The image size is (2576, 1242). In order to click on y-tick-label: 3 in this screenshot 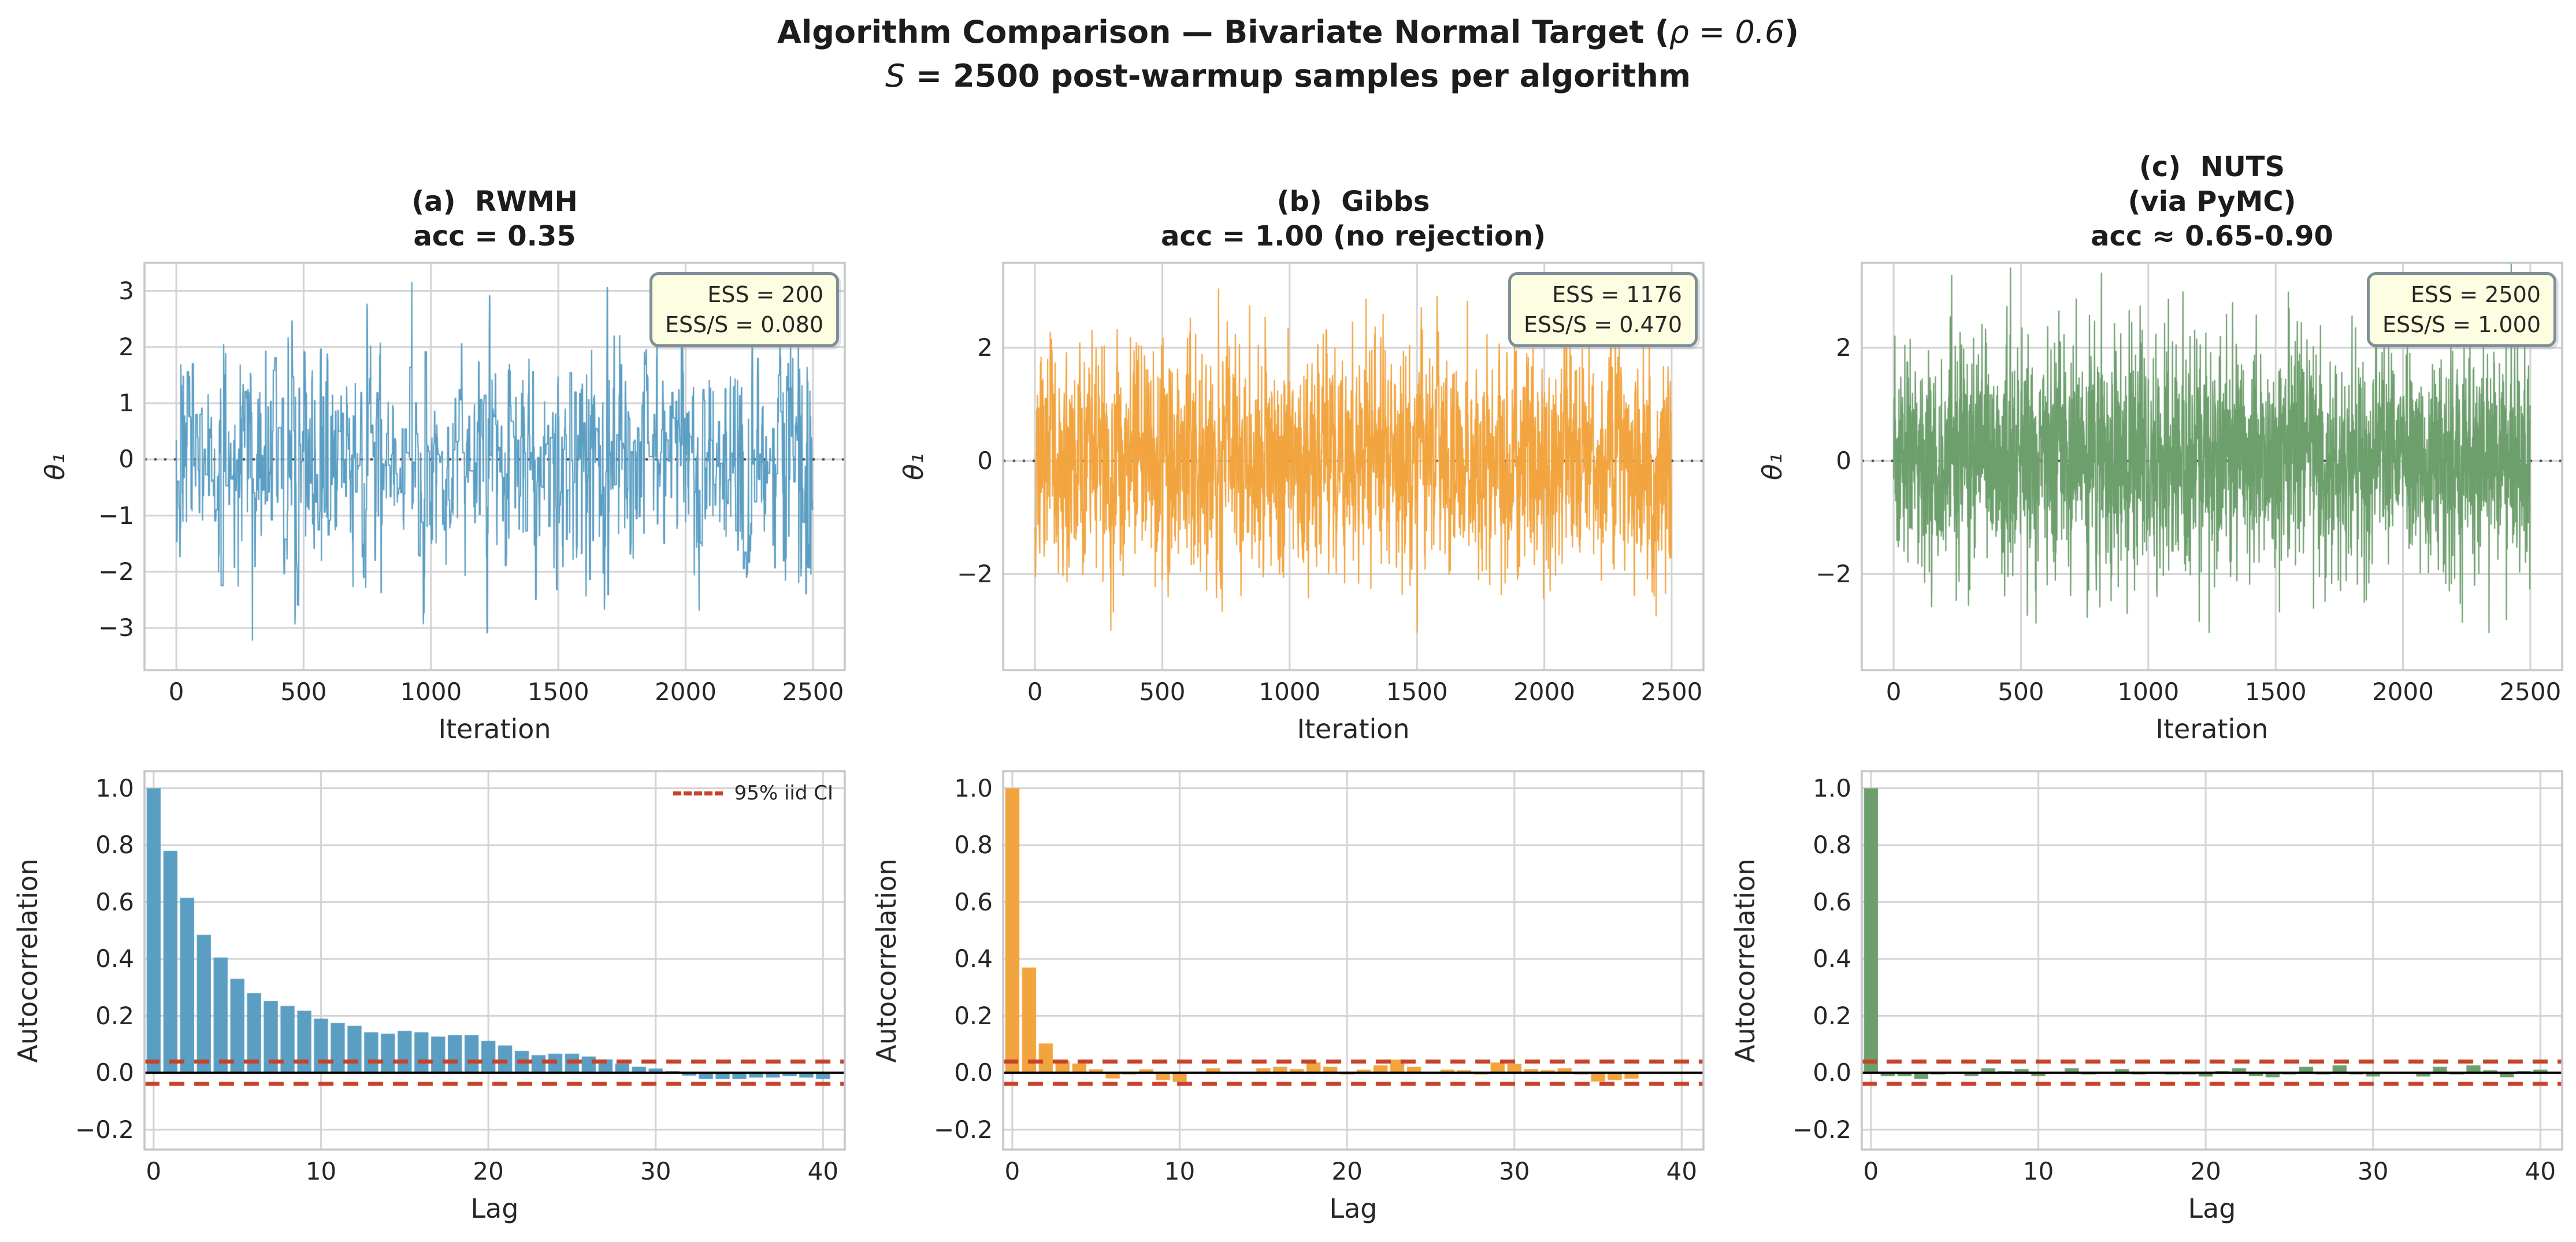, I will do `click(126, 290)`.